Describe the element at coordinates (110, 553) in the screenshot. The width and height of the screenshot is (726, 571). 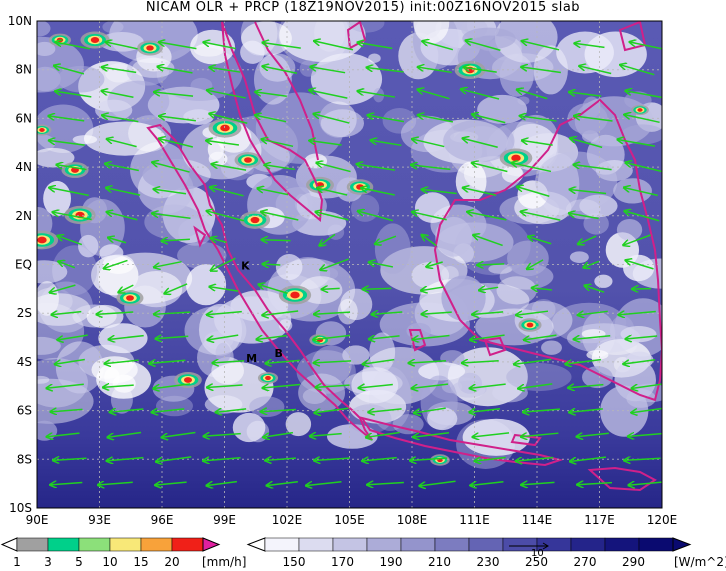
I see `precip-colorbar: 1 3 5 10 15 20` at that location.